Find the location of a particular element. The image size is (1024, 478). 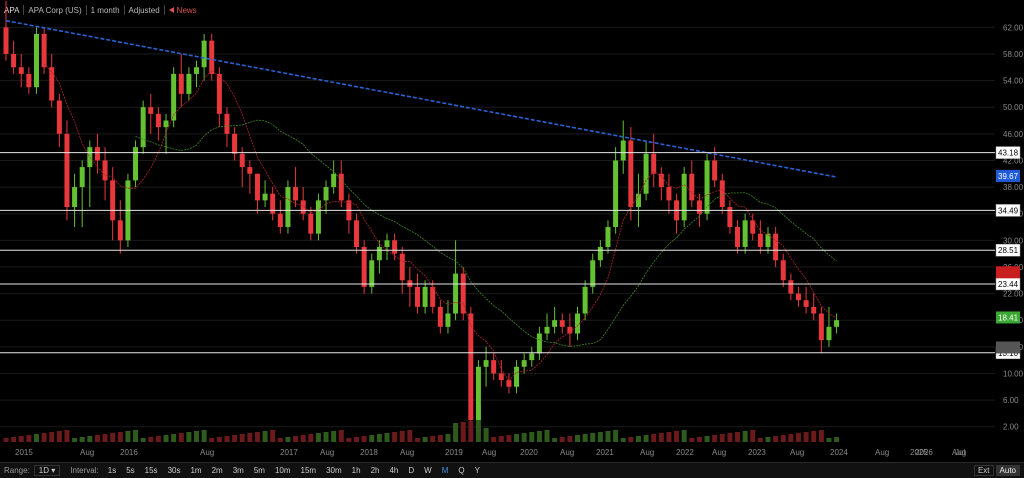

interval-30s: 30s is located at coordinates (174, 470).